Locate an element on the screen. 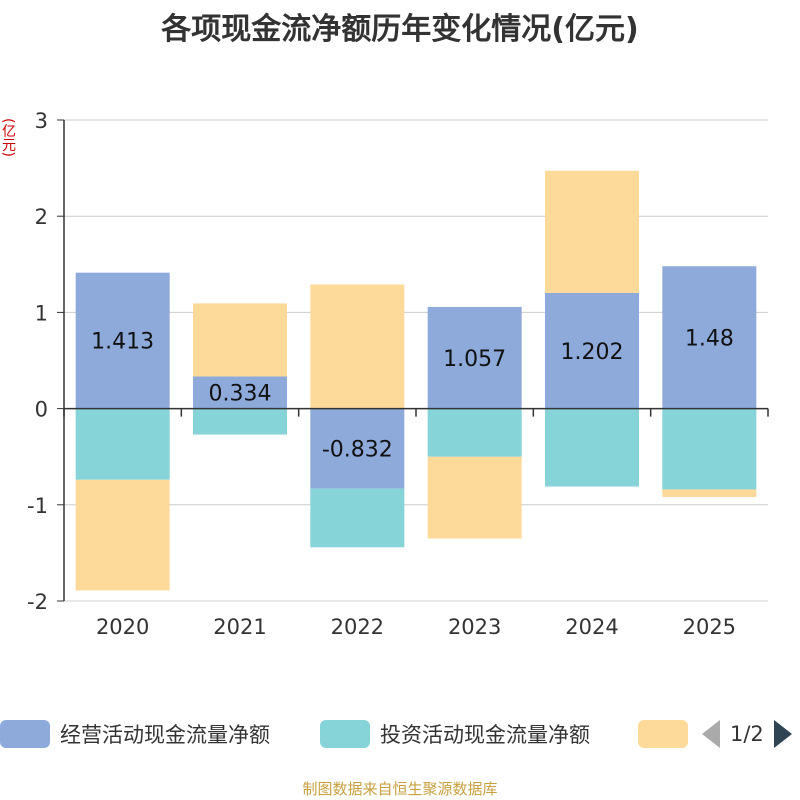 The width and height of the screenshot is (800, 800). bar-financing-2021 is located at coordinates (240, 340).